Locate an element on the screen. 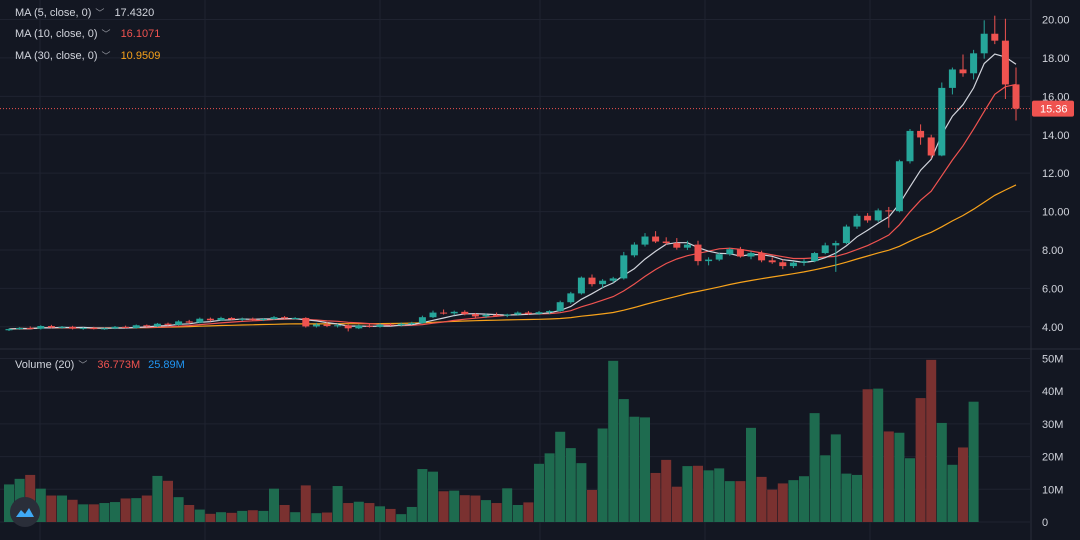 This screenshot has height=540, width=1080. ma10-legend: MA (10, close, 0) ﹀ 16.1071 is located at coordinates (87, 33).